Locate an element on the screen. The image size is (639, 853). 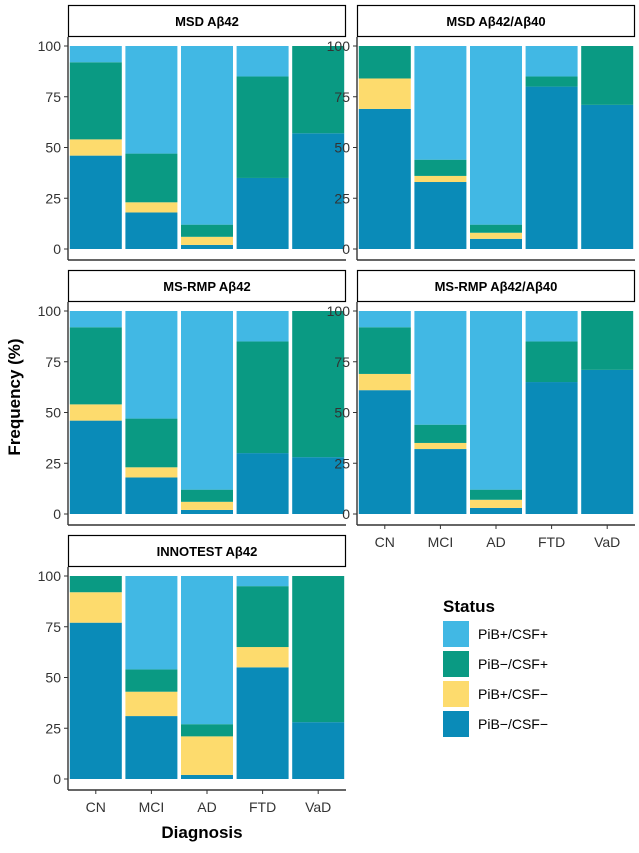
panel-title: MS-RMP Aβ42/Aβ40 is located at coordinates (496, 286).